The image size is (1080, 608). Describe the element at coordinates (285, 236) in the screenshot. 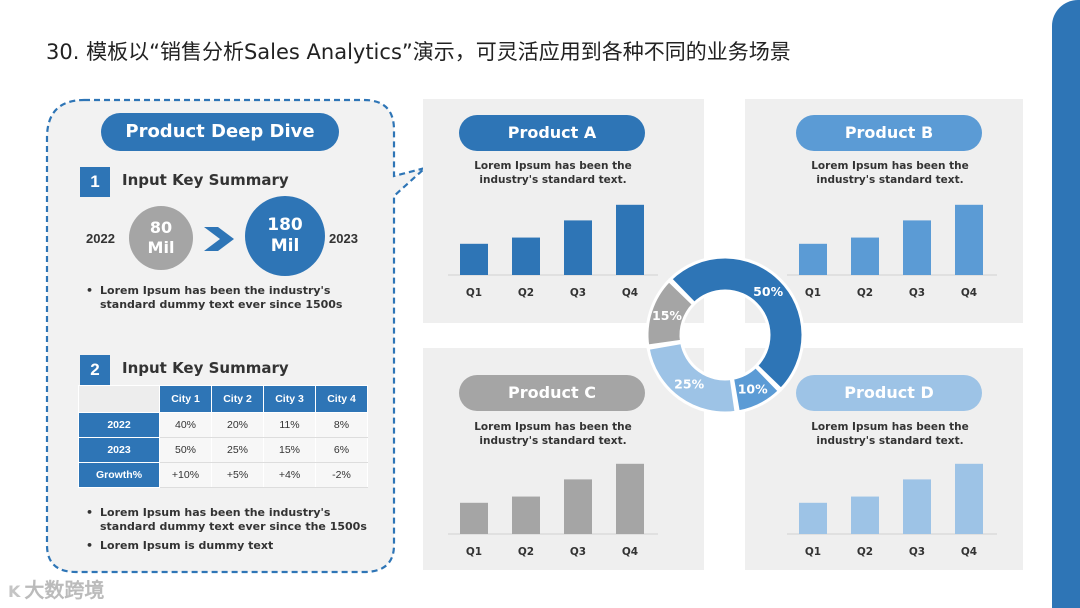

I see `value-to-circle: 180 Mil` at that location.